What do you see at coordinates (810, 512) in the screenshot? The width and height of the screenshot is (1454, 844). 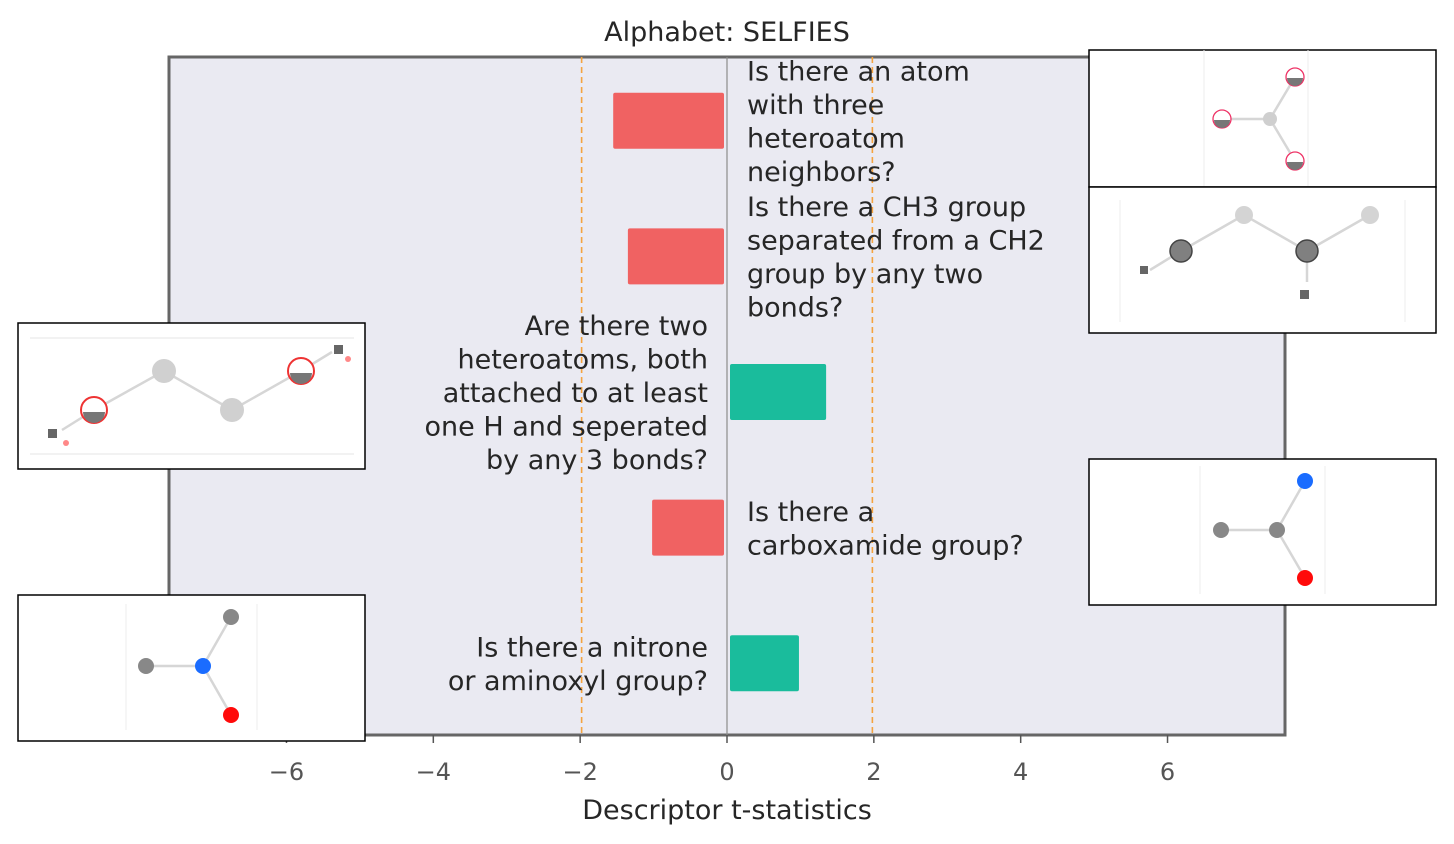 I see `bar-label-line: Is there a` at bounding box center [810, 512].